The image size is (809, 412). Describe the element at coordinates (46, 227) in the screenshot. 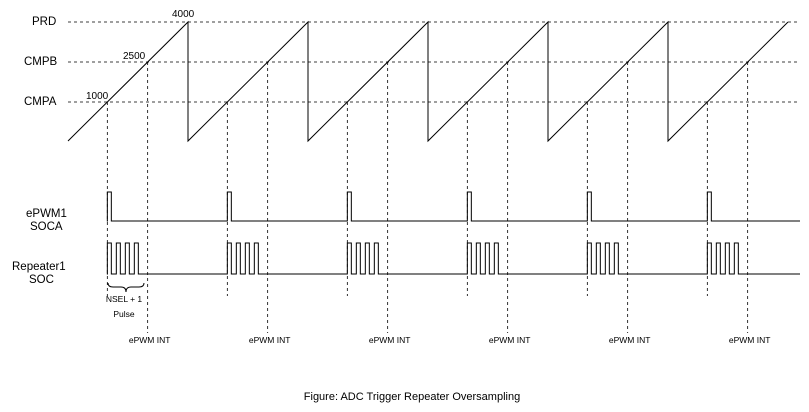

I see `soca-label-line2: SOCA` at that location.